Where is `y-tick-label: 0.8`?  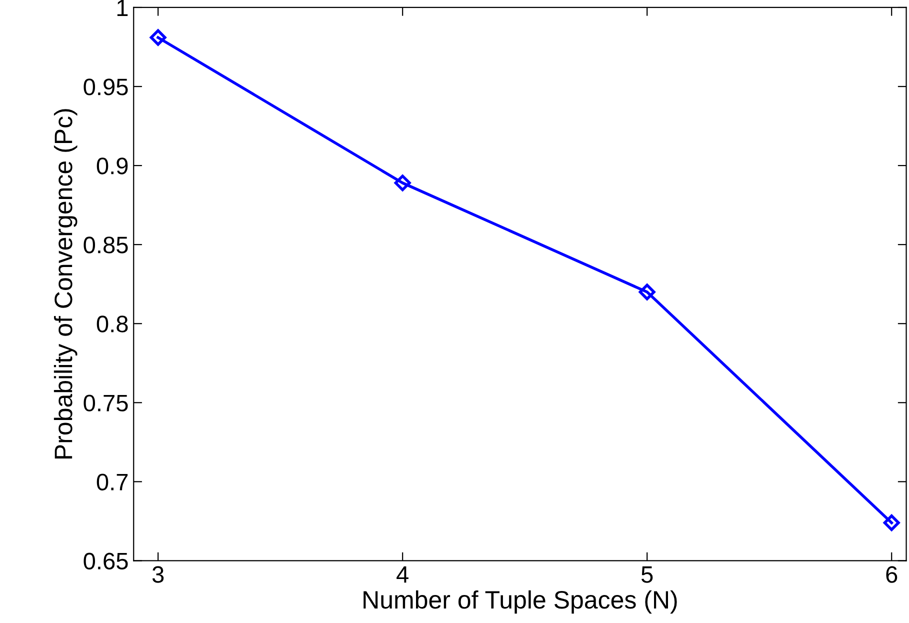 y-tick-label: 0.8 is located at coordinates (112, 324).